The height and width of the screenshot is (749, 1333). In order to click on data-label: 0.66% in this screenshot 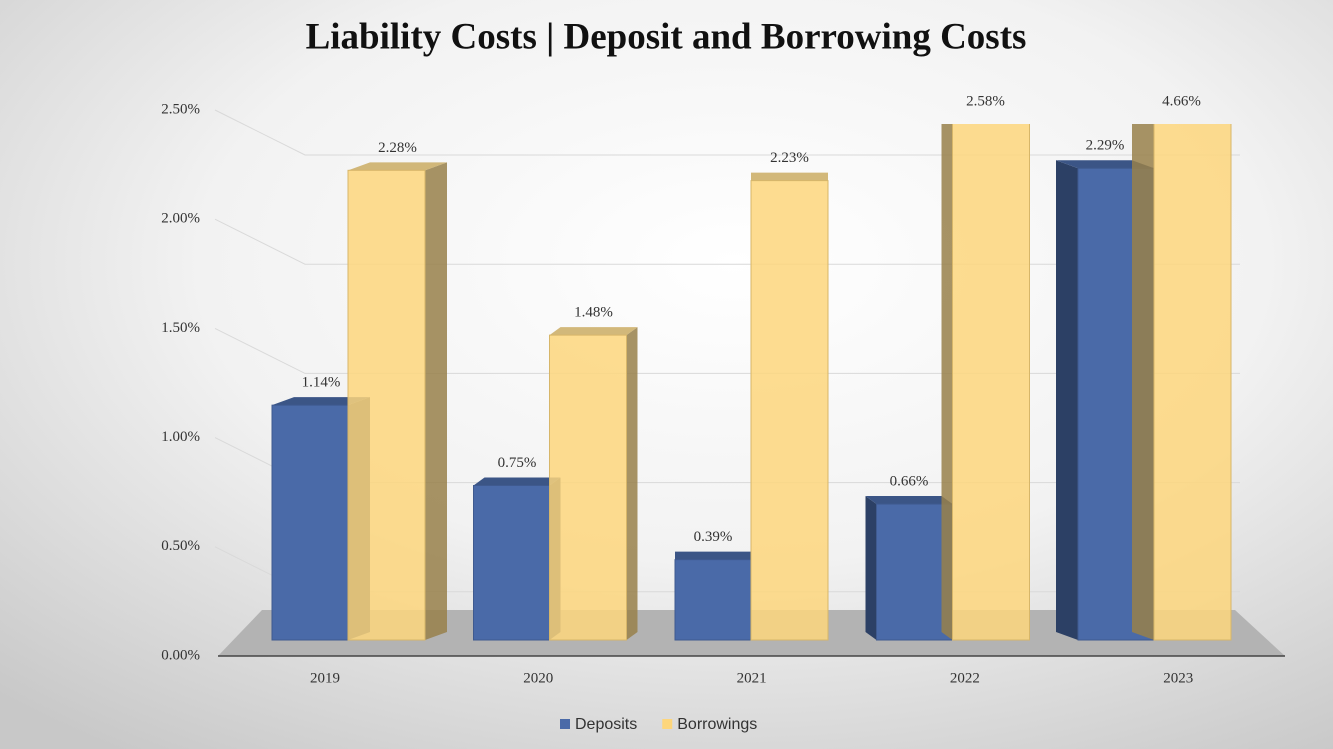, I will do `click(909, 481)`.